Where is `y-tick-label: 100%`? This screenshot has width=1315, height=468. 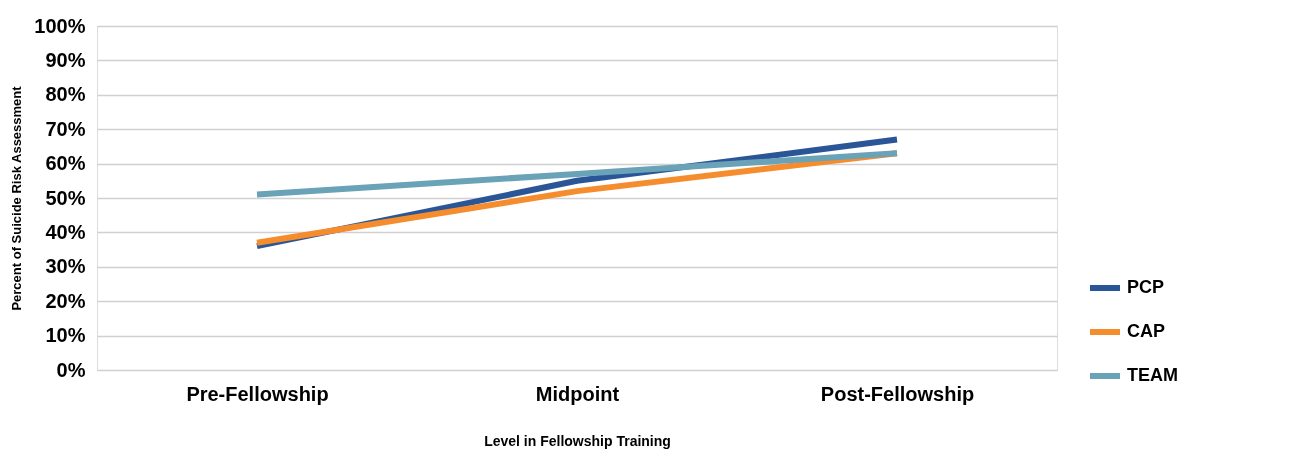
y-tick-label: 100% is located at coordinates (60, 25).